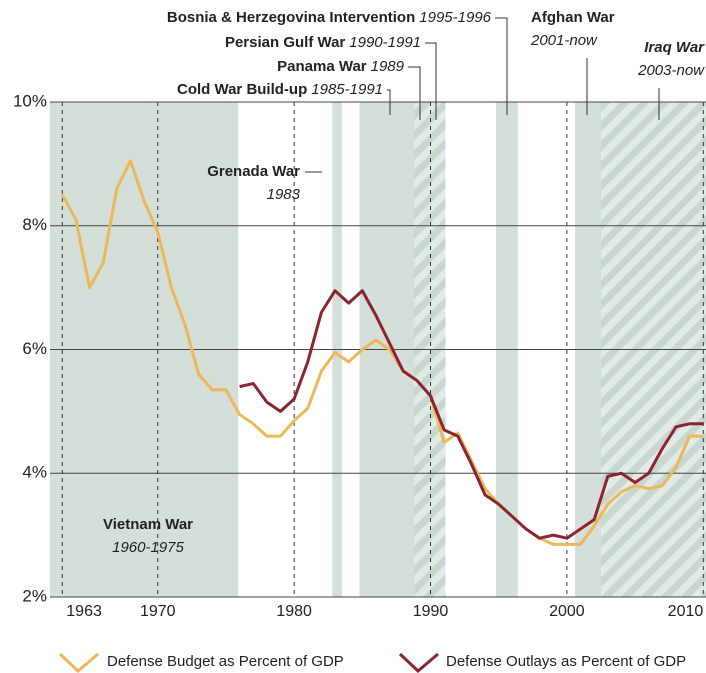 The height and width of the screenshot is (673, 706). What do you see at coordinates (347, 89) in the screenshot?
I see `period-years: 1985-1991` at bounding box center [347, 89].